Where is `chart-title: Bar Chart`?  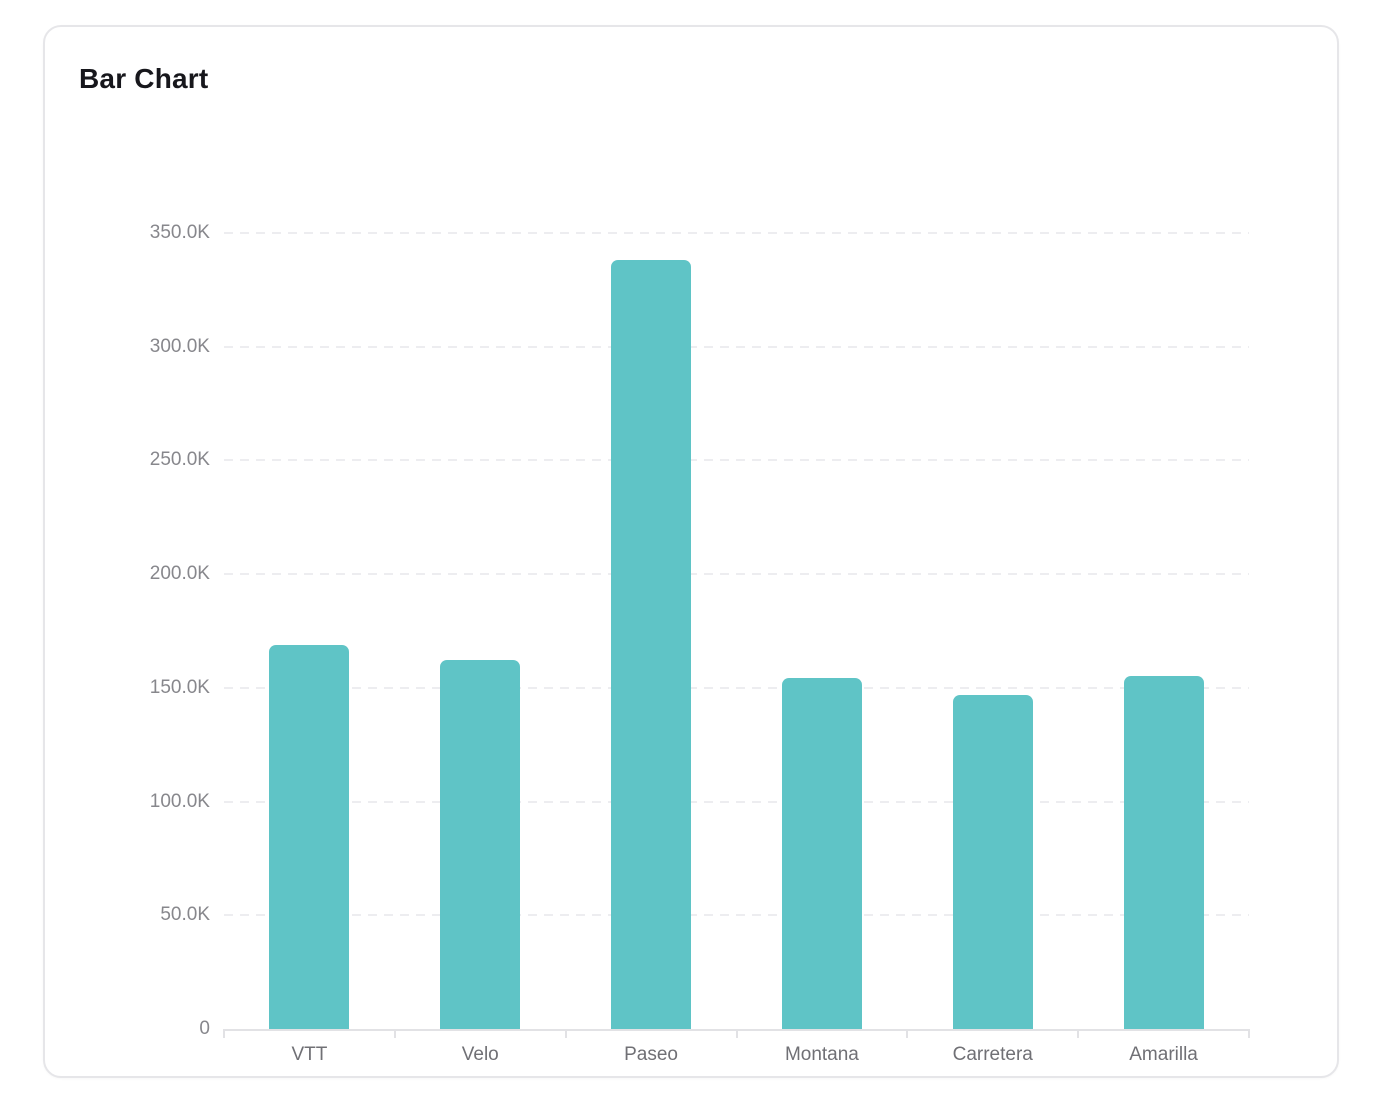
chart-title: Bar Chart is located at coordinates (144, 78).